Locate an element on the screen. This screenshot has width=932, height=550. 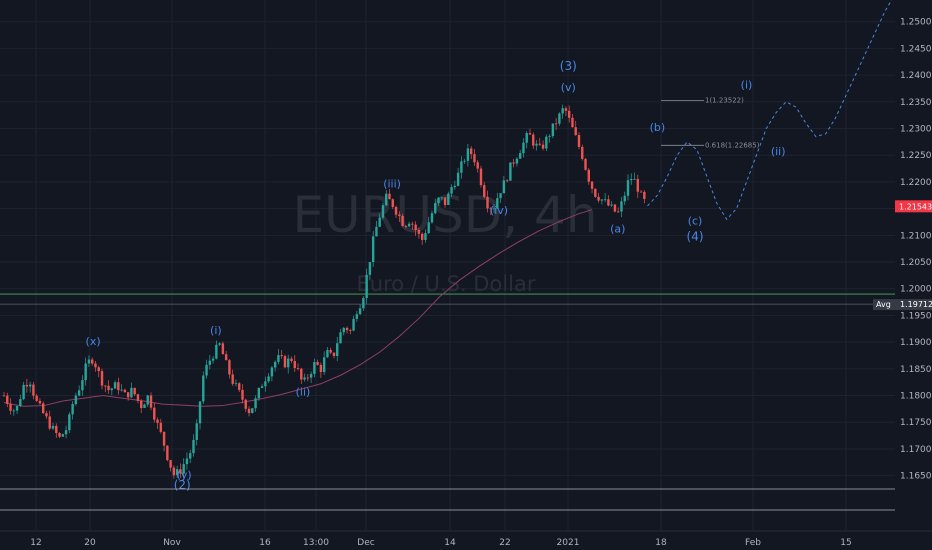
y-tick-label: 1.16500 is located at coordinates (916, 477).